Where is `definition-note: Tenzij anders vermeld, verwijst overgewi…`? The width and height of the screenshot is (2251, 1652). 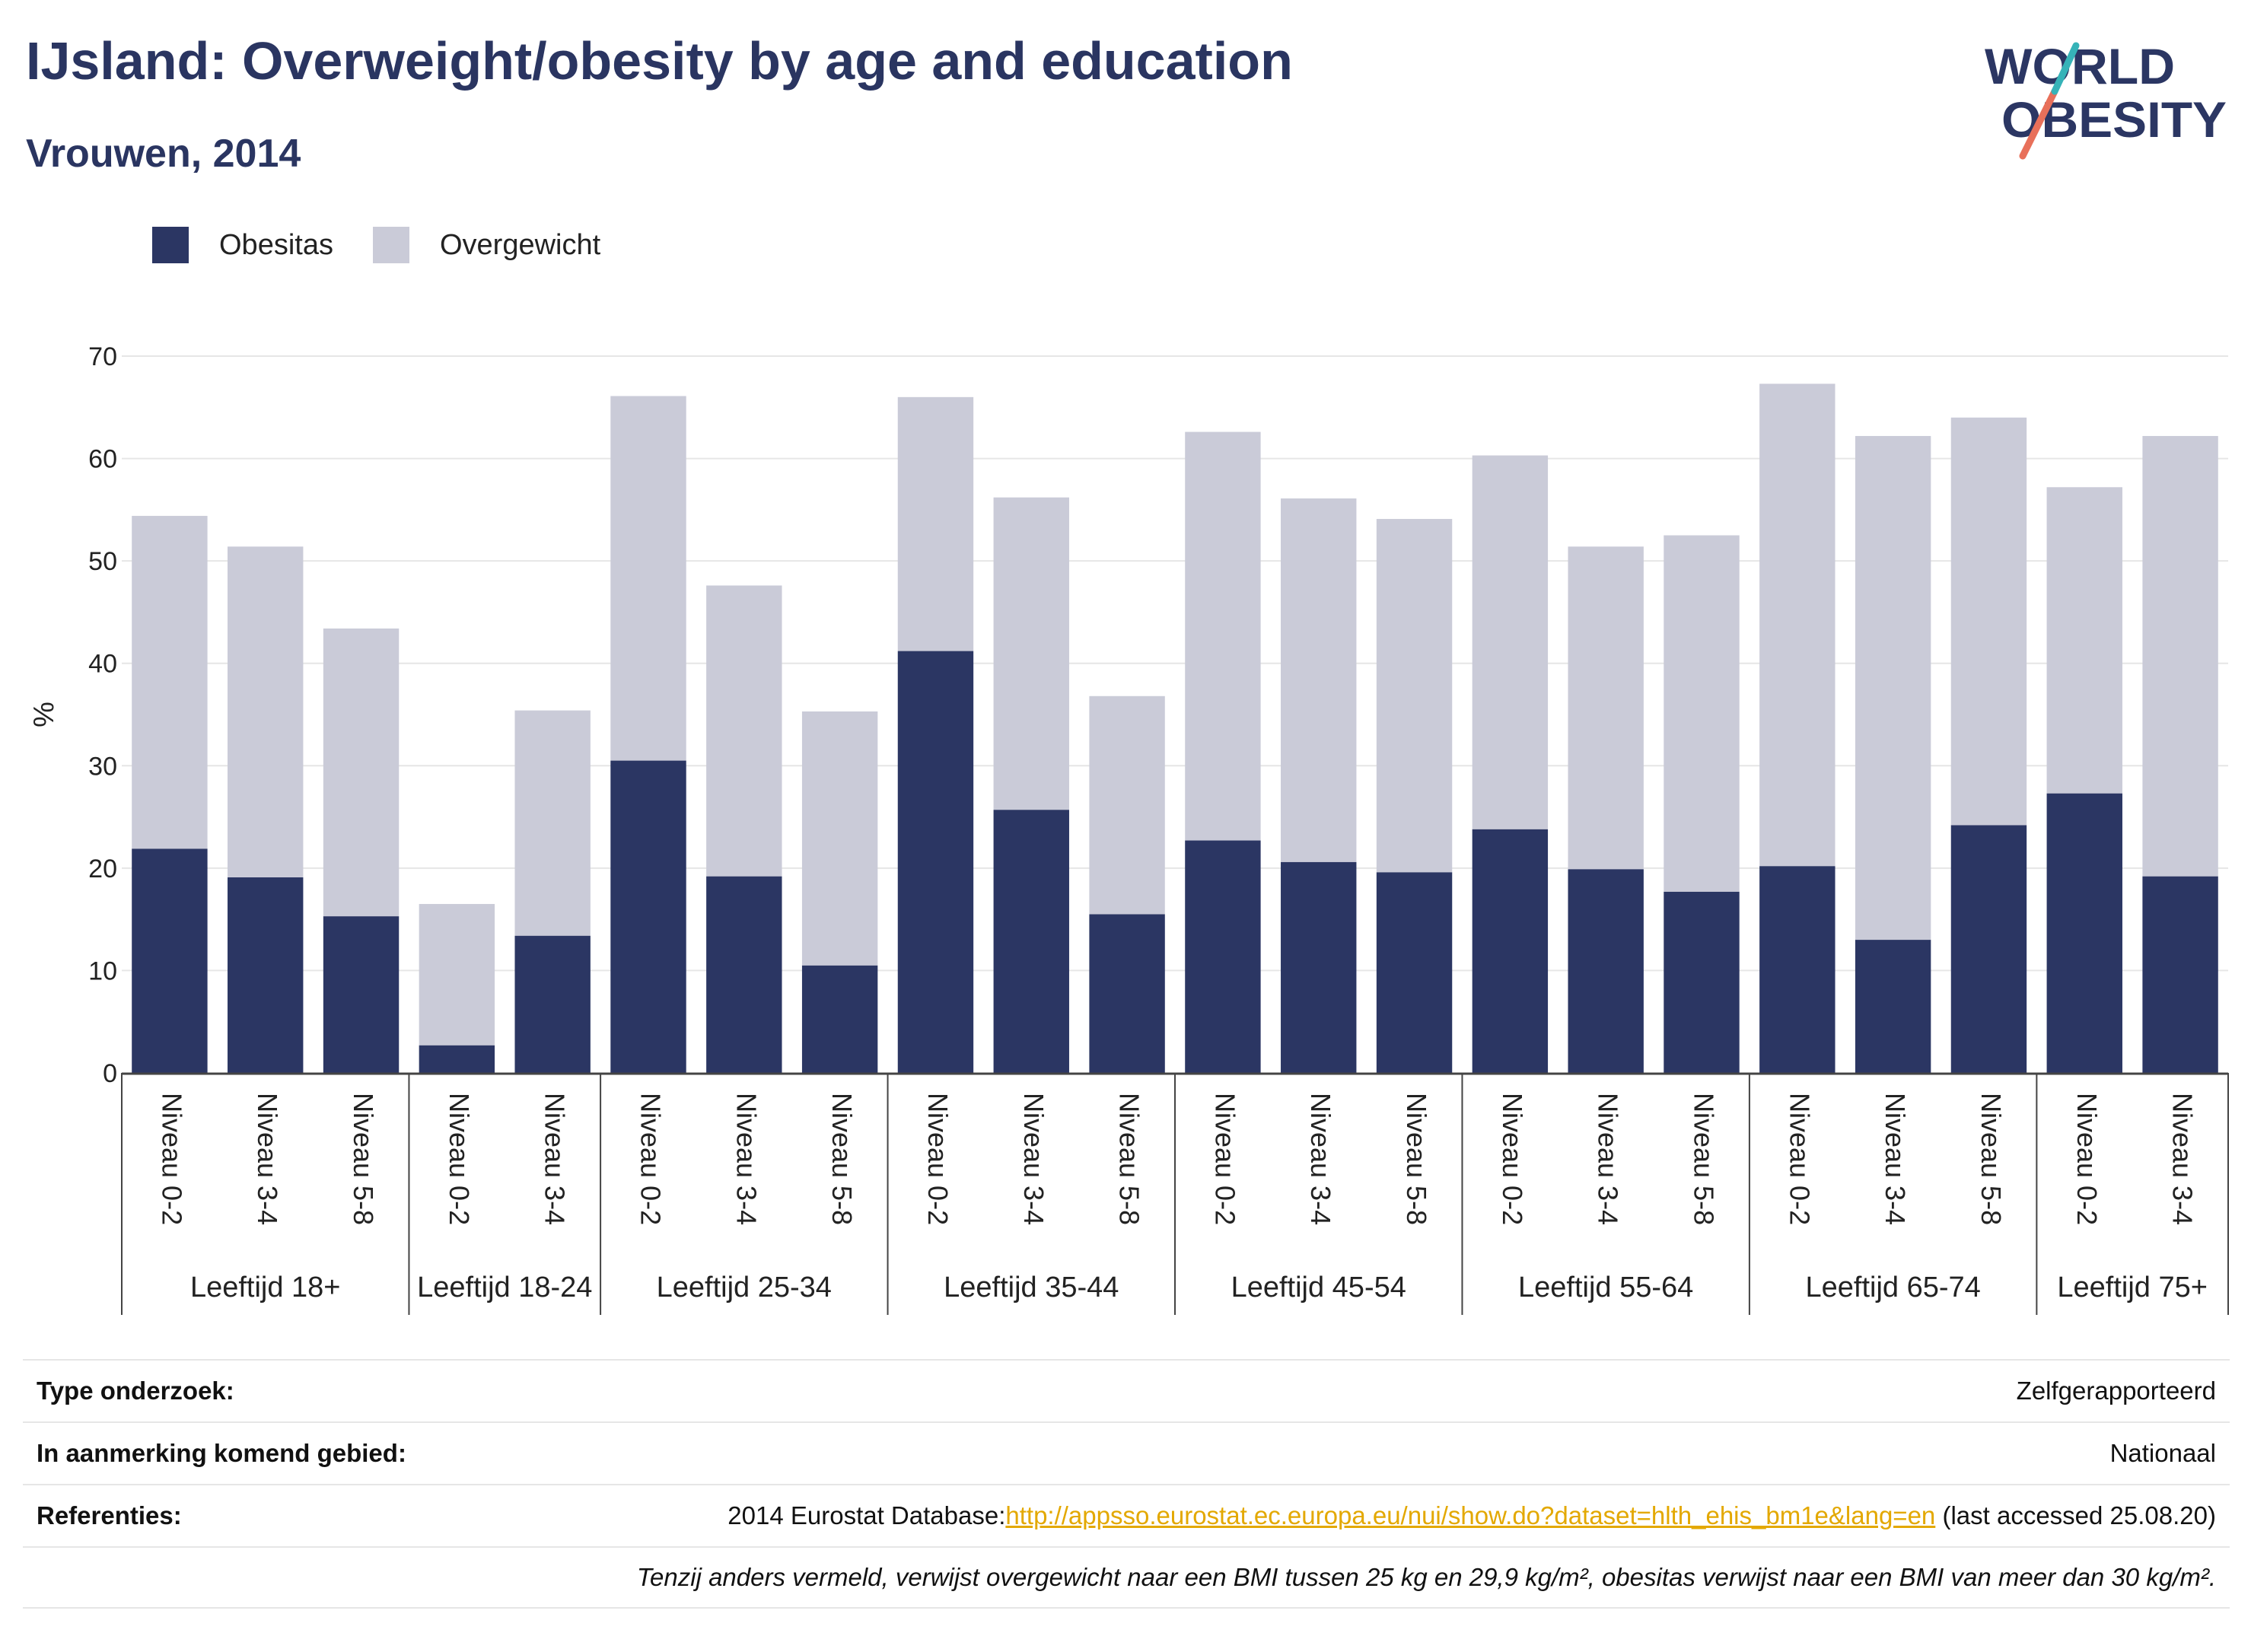 definition-note: Tenzij anders vermeld, verwijst overgewi… is located at coordinates (1426, 1577).